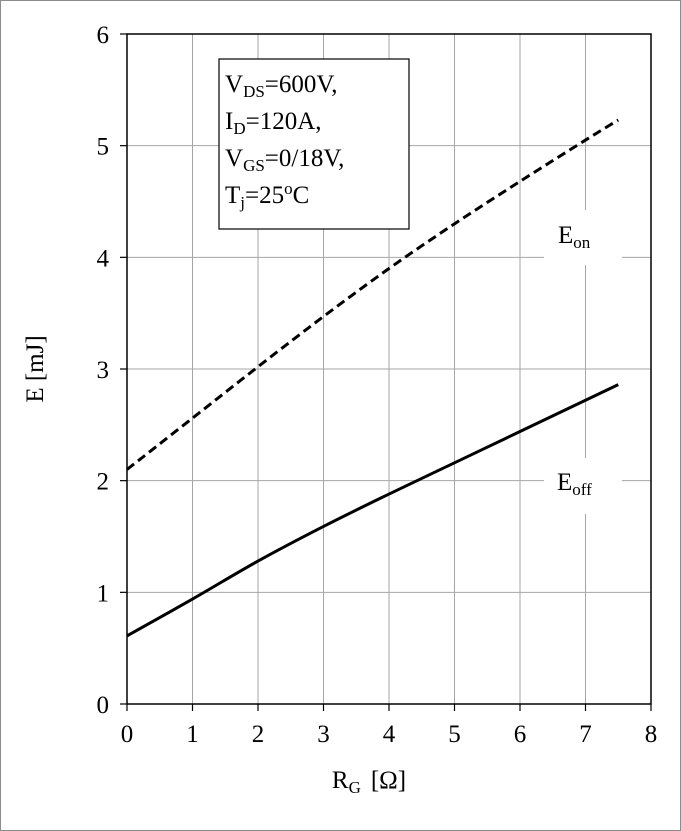 The image size is (681, 831). I want to click on y-tick-label: 3, so click(103, 370).